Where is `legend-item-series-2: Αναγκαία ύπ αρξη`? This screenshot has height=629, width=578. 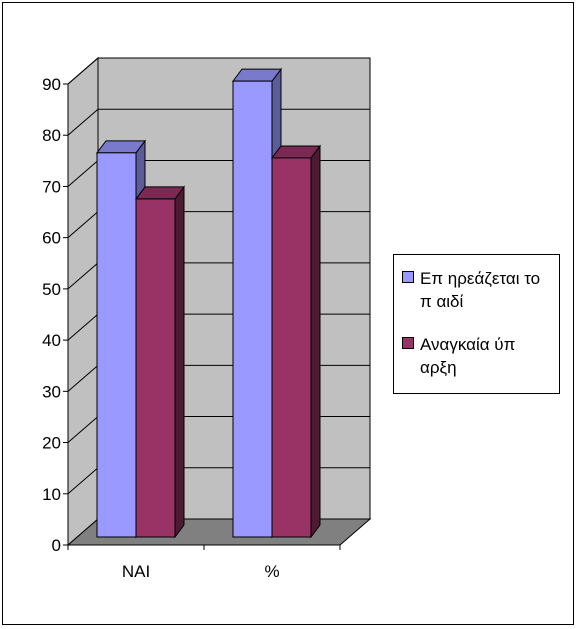
legend-item-series-2: Αναγκαία ύπ αρξη is located at coordinates (478, 356).